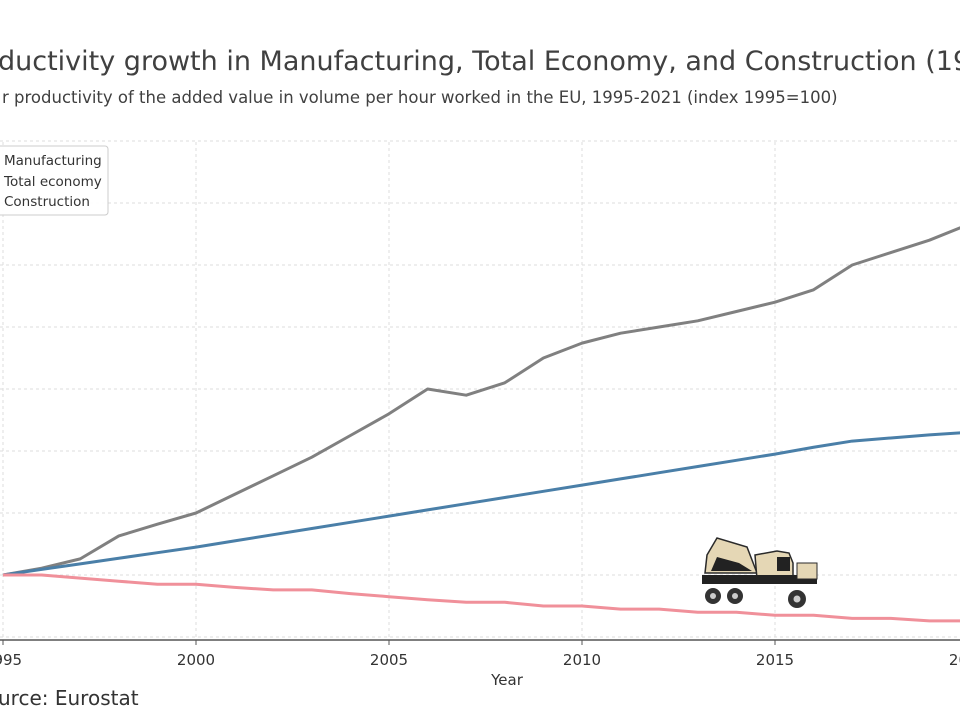 The width and height of the screenshot is (960, 720). I want to click on legend-total-economy: Total economy, so click(52, 182).